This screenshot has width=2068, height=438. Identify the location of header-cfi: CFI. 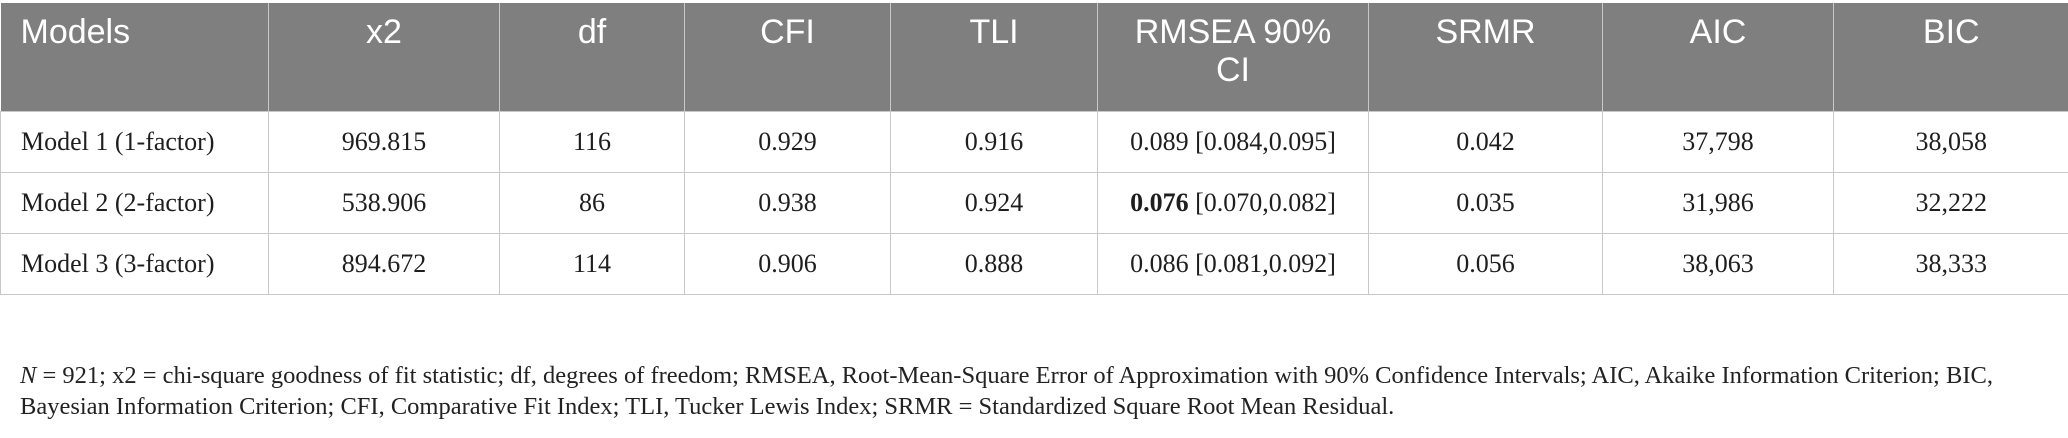
(787, 57).